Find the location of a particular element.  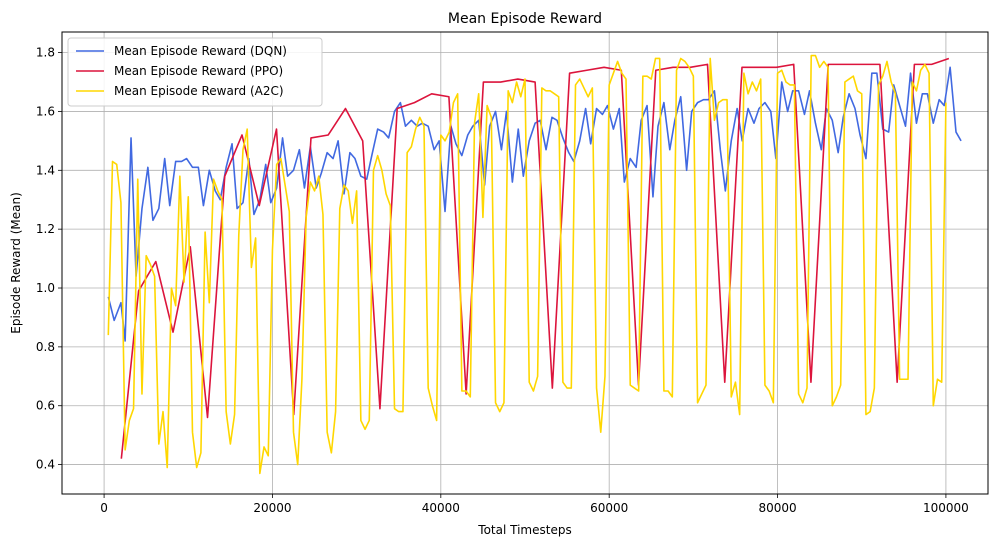

x-tick-label: 60000 is located at coordinates (609, 508).